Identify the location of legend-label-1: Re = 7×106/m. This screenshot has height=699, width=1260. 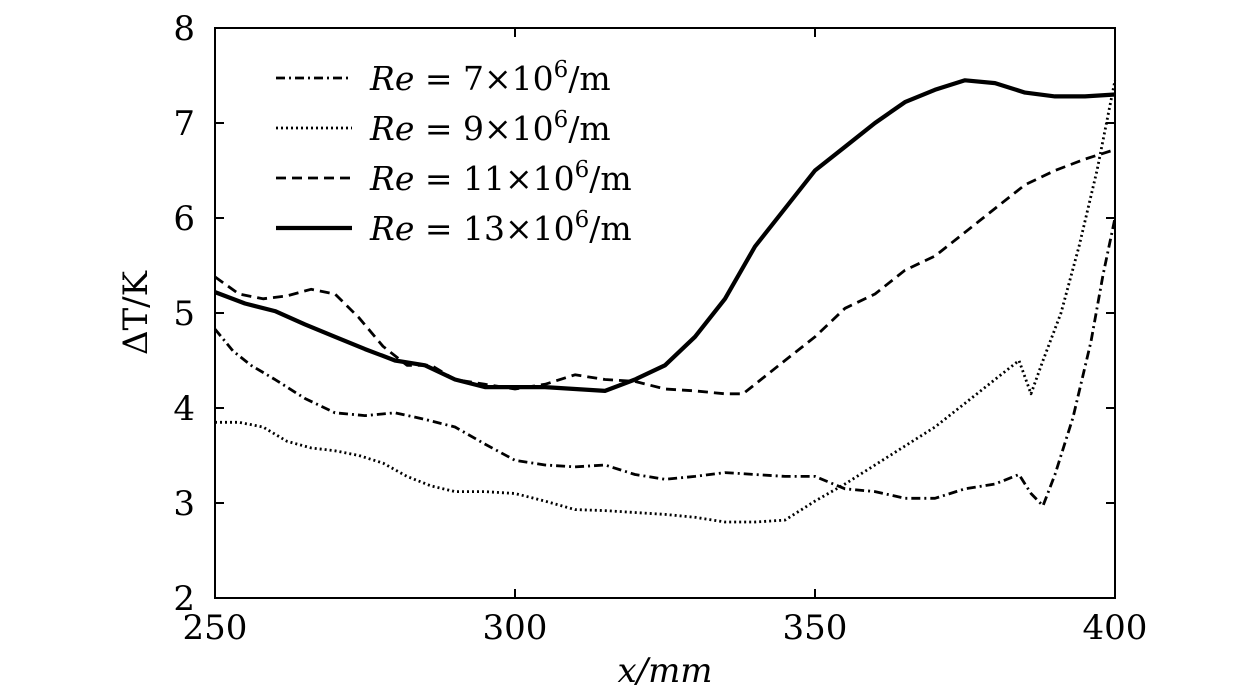
(490, 77).